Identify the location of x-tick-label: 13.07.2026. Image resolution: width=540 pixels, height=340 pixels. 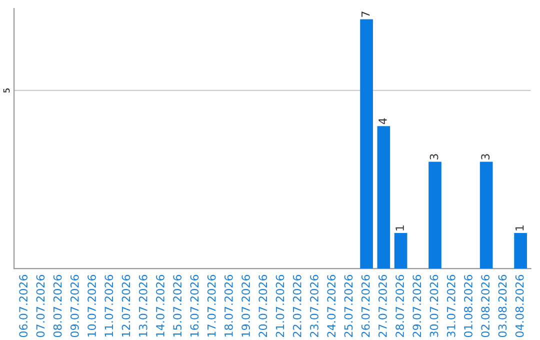
(143, 305).